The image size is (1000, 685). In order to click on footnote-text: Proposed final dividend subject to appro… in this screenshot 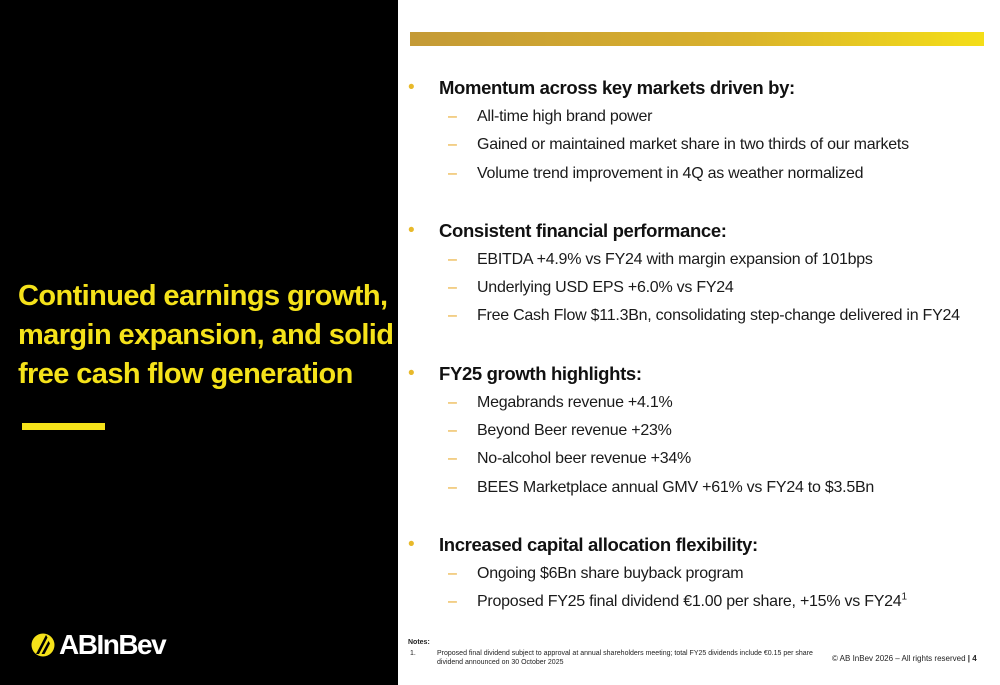, I will do `click(625, 658)`.